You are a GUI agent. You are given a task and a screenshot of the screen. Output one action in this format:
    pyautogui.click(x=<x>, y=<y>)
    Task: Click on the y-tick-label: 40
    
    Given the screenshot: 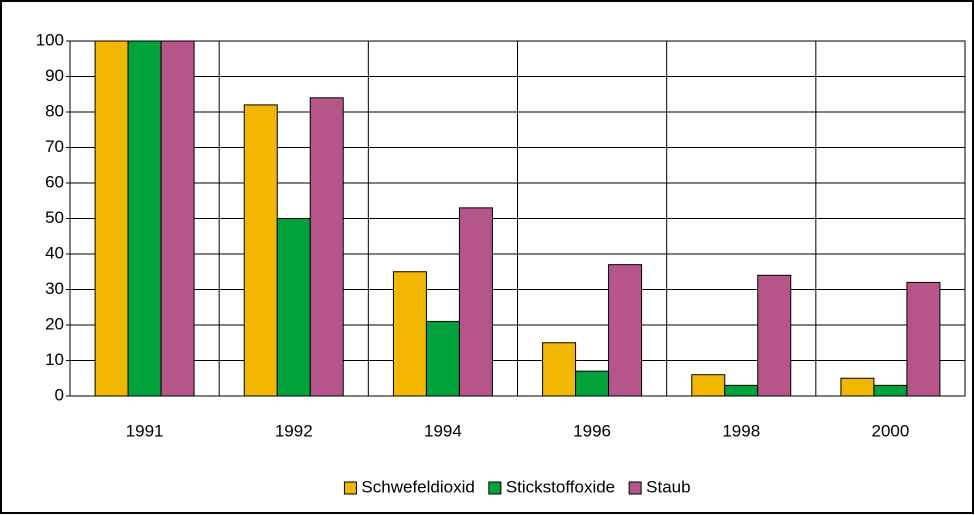 What is the action you would take?
    pyautogui.click(x=54, y=252)
    